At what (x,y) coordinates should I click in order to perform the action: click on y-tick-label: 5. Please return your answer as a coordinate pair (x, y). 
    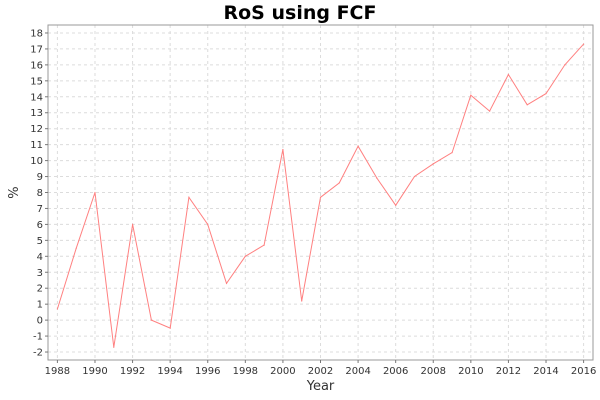
    Looking at the image, I should click on (40, 241).